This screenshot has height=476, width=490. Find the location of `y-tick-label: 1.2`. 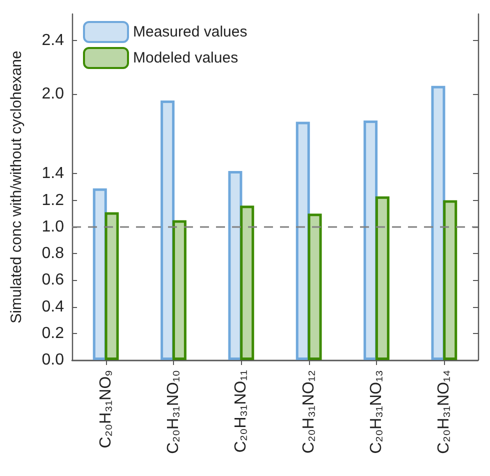

y-tick-label: 1.2 is located at coordinates (53, 200).